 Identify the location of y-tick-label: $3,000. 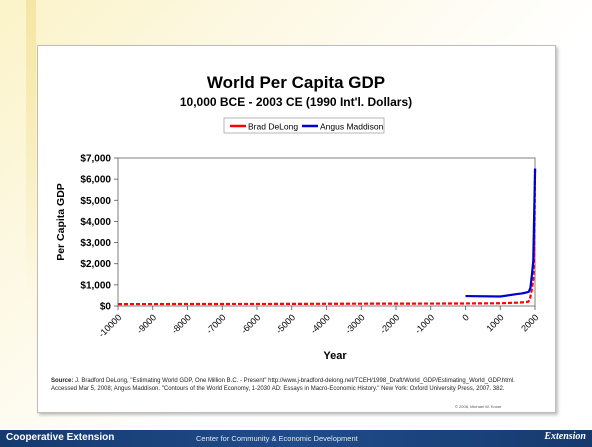
(95, 243).